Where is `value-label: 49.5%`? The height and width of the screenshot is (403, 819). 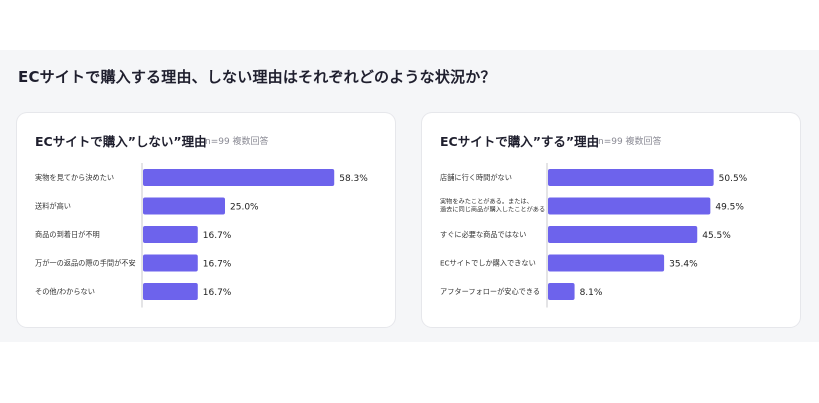 value-label: 49.5% is located at coordinates (729, 208).